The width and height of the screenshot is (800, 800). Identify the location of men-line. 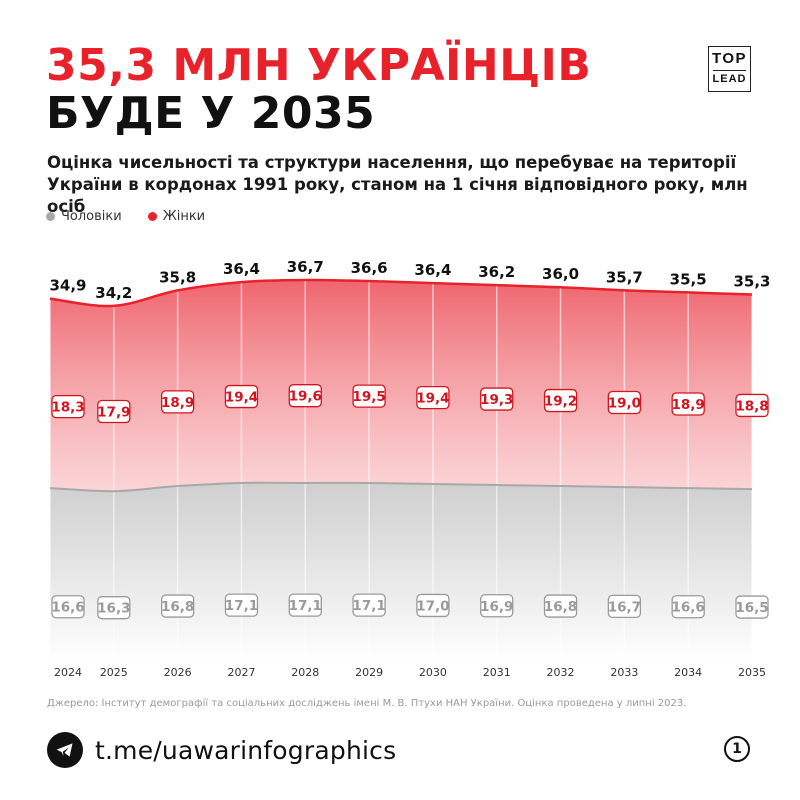
(401, 487).